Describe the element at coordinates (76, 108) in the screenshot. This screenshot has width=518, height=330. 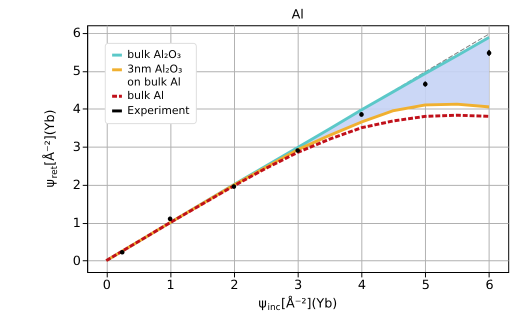
I see `y-tick-label: 4` at that location.